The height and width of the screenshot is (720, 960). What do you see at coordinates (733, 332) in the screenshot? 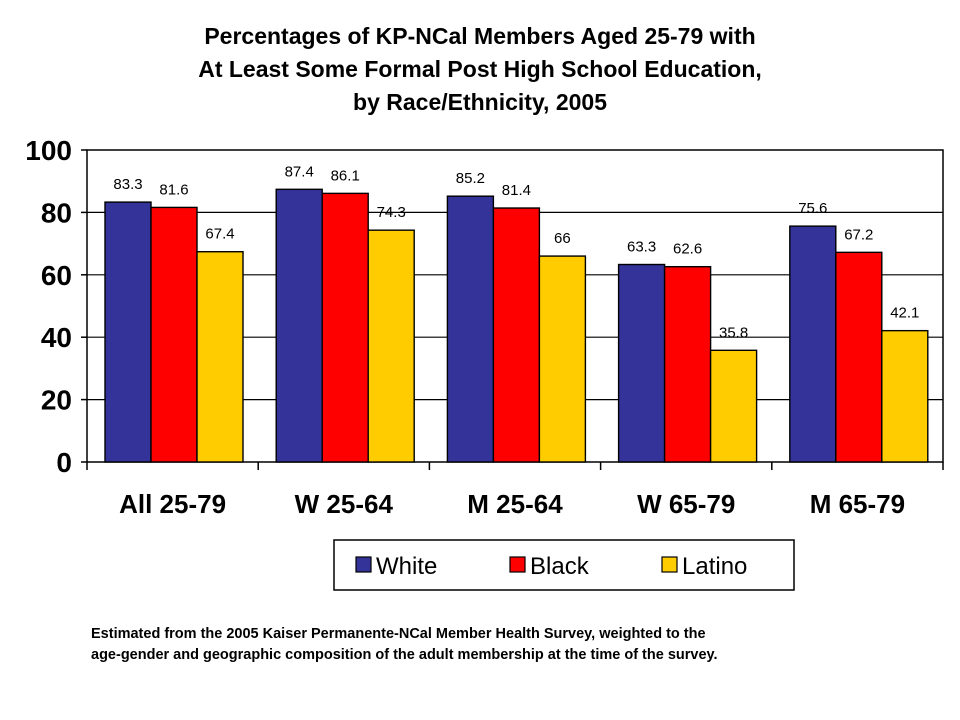
I see `data-label: 35.8` at bounding box center [733, 332].